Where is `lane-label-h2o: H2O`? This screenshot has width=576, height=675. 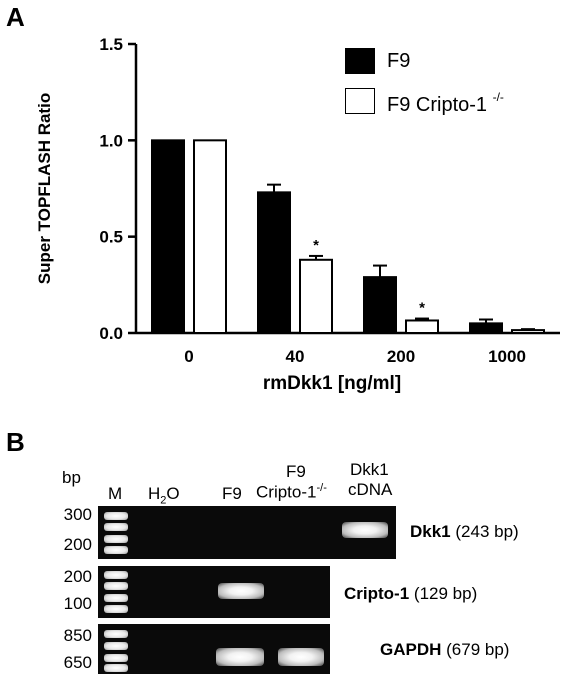
lane-label-h2o: H2O is located at coordinates (164, 495).